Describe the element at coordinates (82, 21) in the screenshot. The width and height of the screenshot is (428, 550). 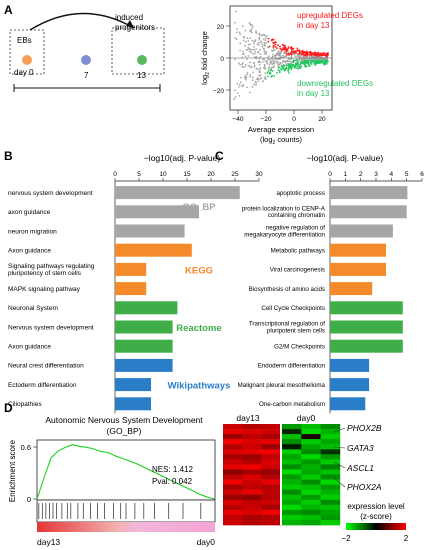
I see `timeline-arc` at that location.